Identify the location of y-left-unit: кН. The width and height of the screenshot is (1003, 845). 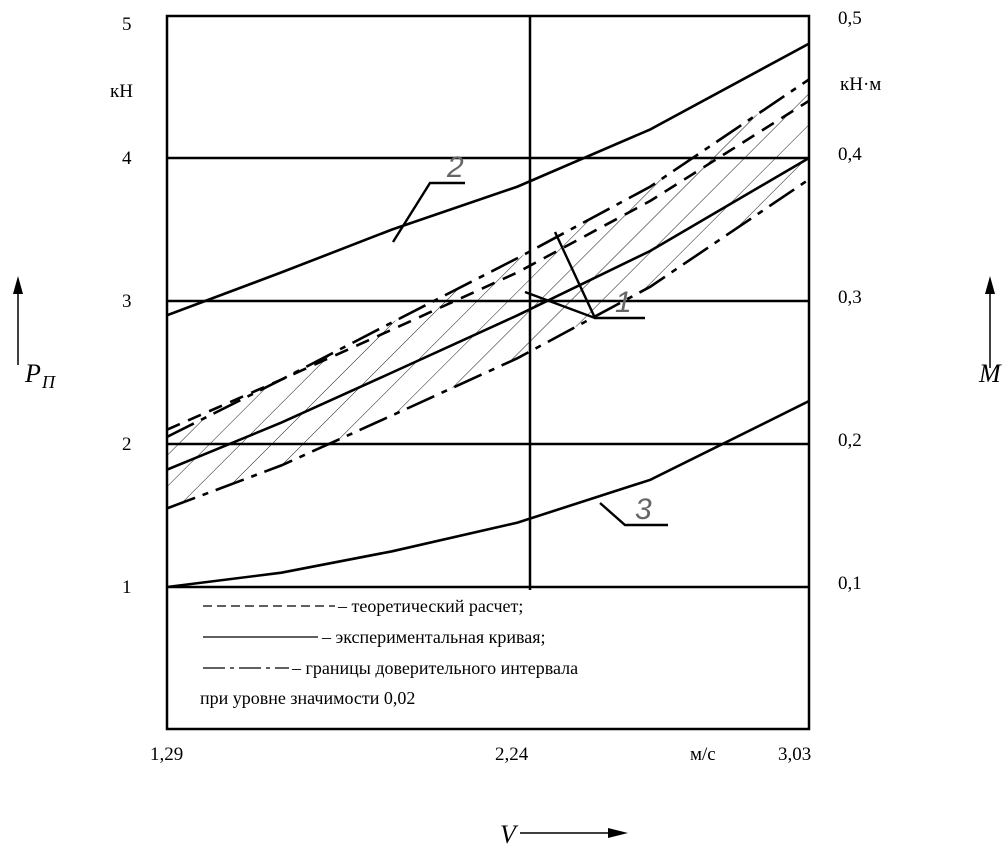
(121, 91).